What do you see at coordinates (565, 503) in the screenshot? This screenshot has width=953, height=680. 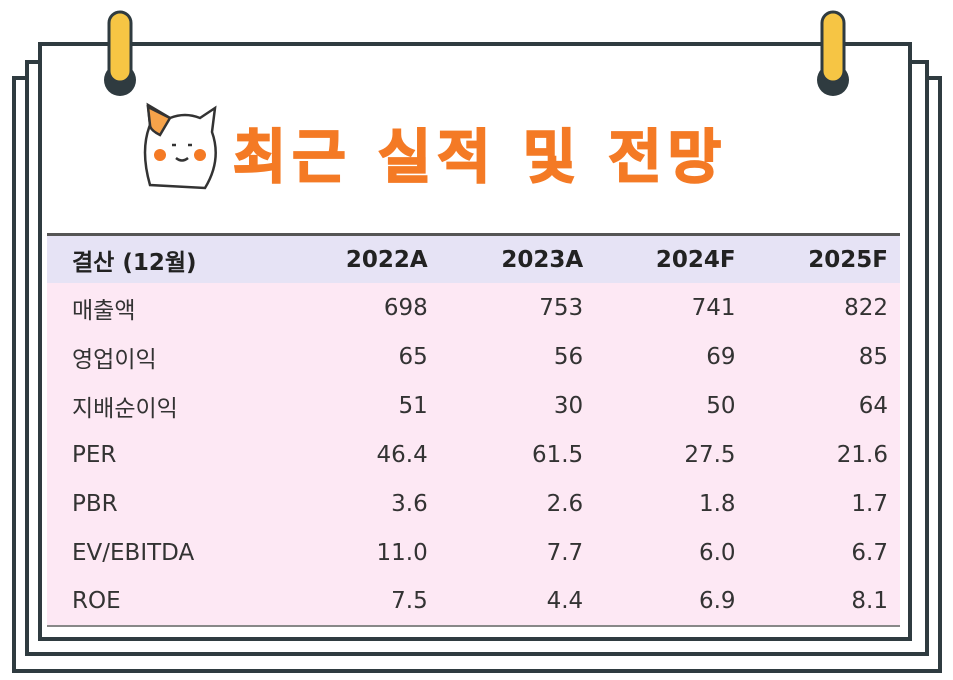 I see `table-cell: 2.6` at bounding box center [565, 503].